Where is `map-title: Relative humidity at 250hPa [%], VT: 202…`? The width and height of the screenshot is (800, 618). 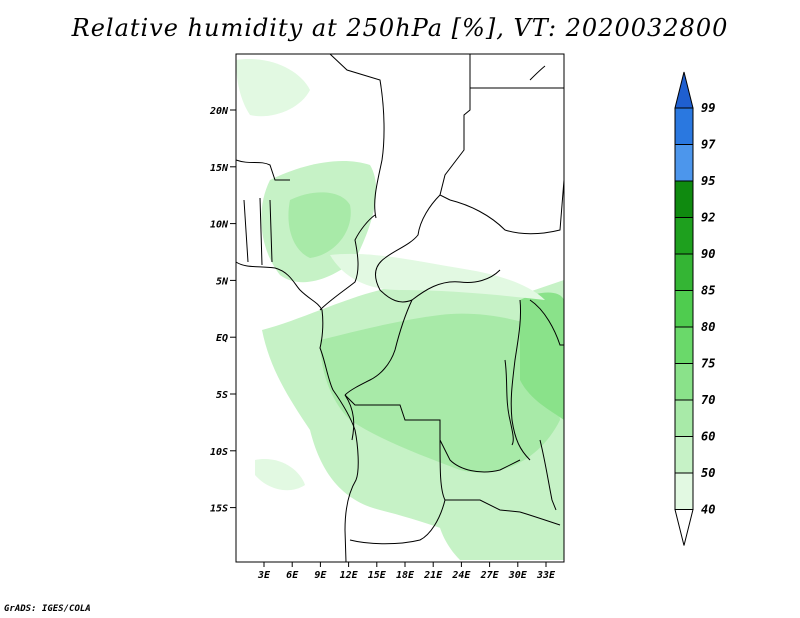 map-title: Relative humidity at 250hPa [%], VT: 202… is located at coordinates (400, 28).